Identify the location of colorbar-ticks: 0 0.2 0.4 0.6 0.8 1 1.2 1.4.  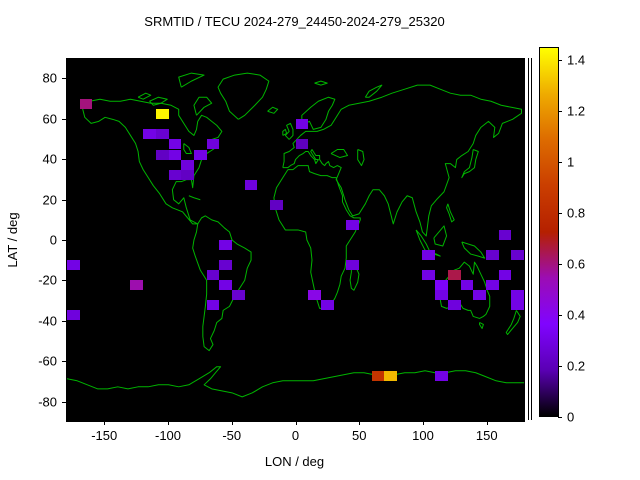
(580, 236).